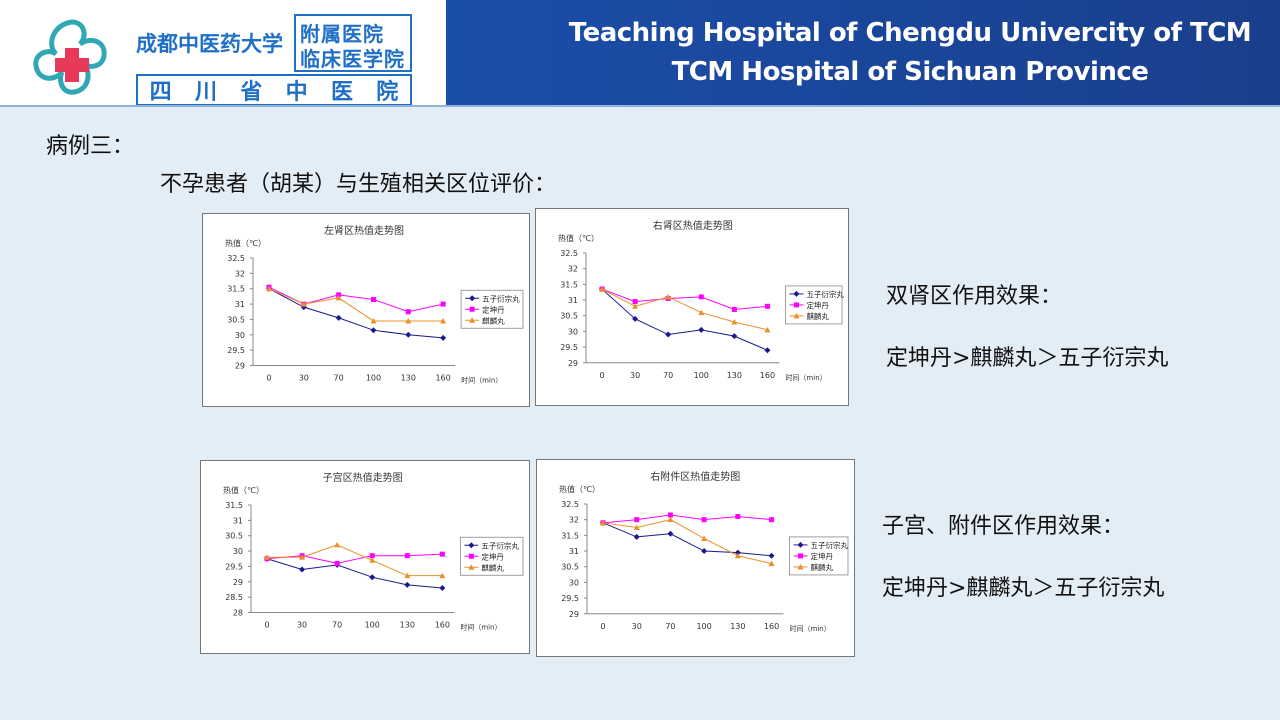 This screenshot has height=720, width=1280. I want to click on province-char: 院, so click(387, 92).